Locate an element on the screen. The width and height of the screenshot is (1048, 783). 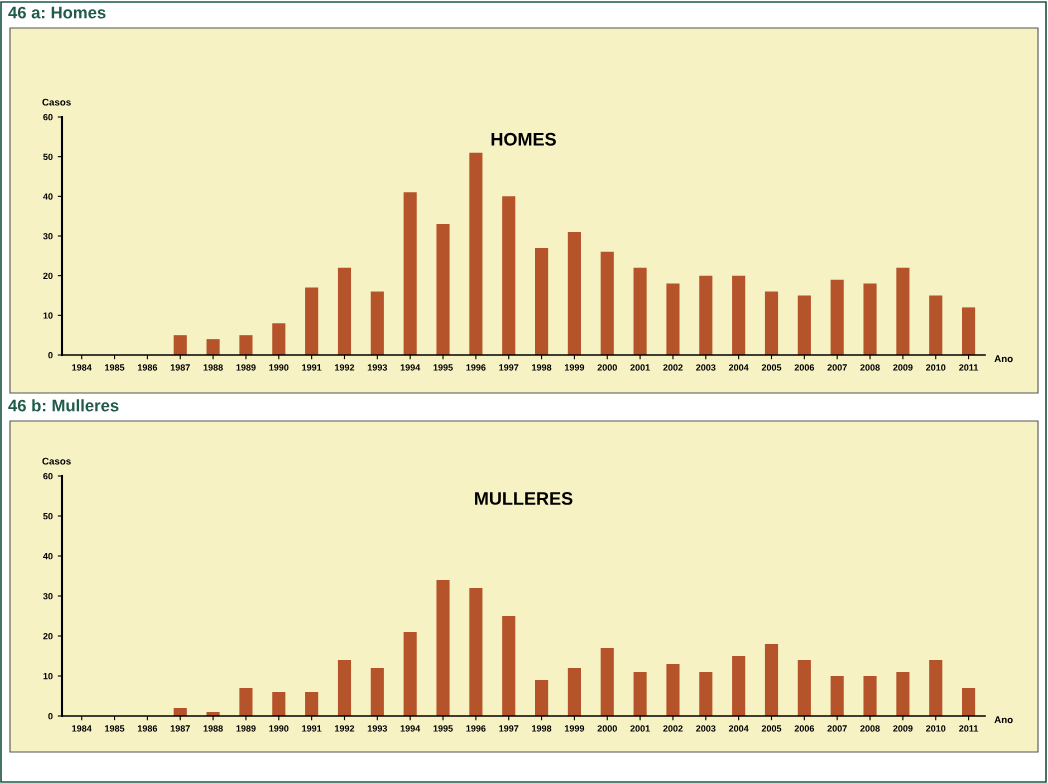
x-tick-label: 1995 is located at coordinates (443, 367).